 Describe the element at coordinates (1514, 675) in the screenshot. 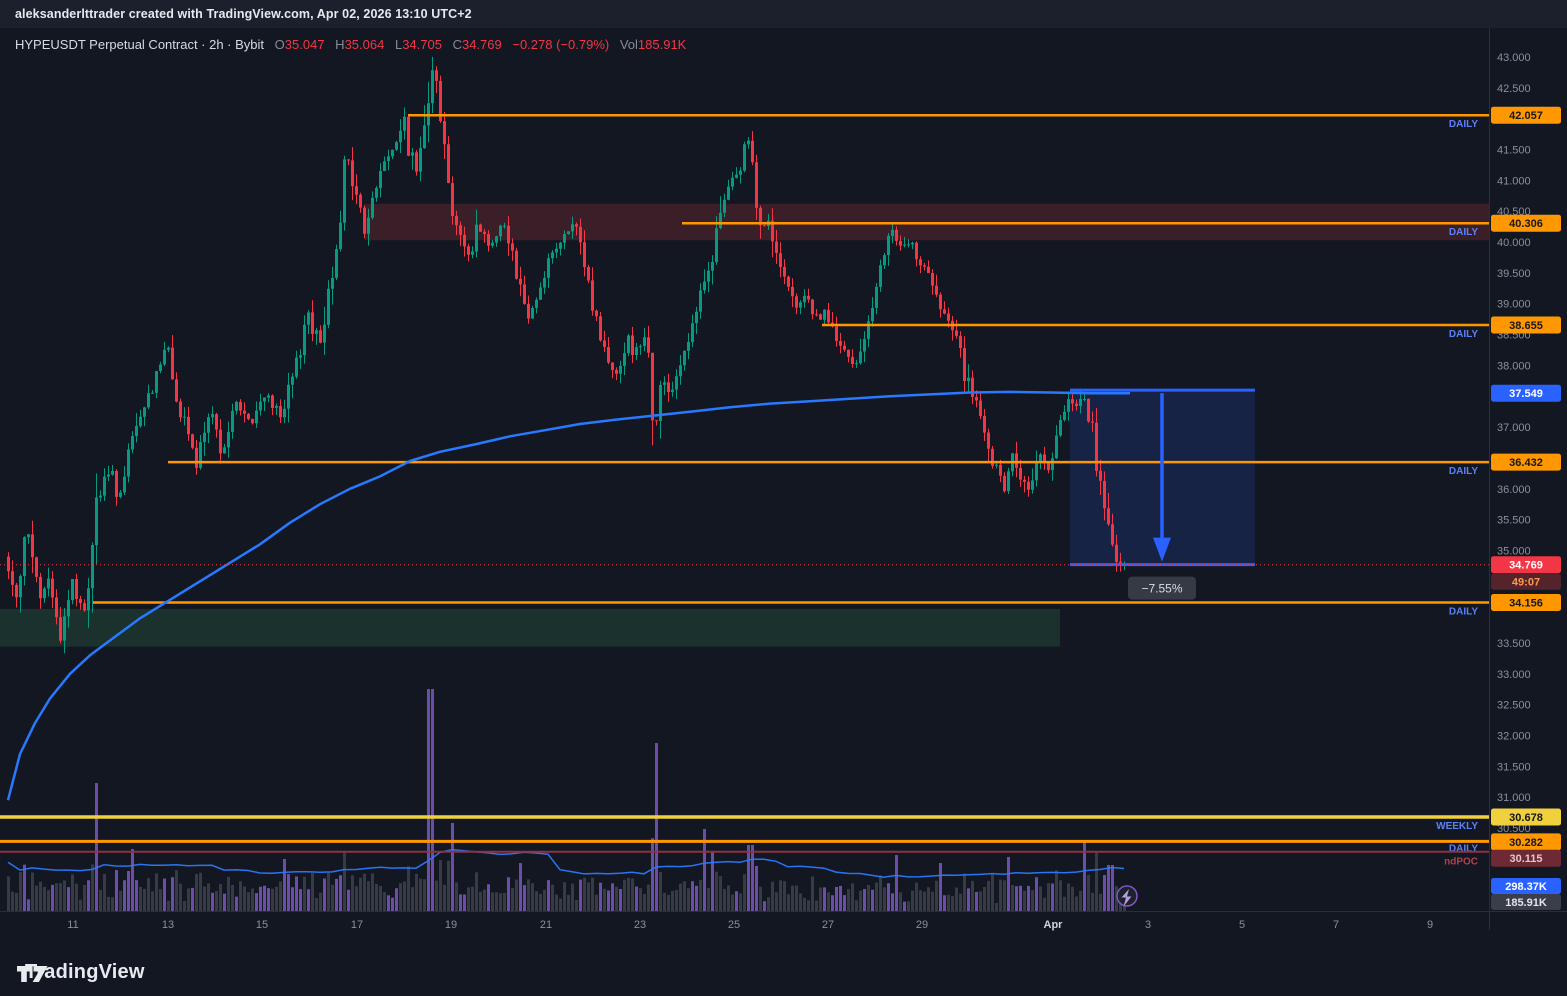

I see `svg-text: 33.000` at that location.